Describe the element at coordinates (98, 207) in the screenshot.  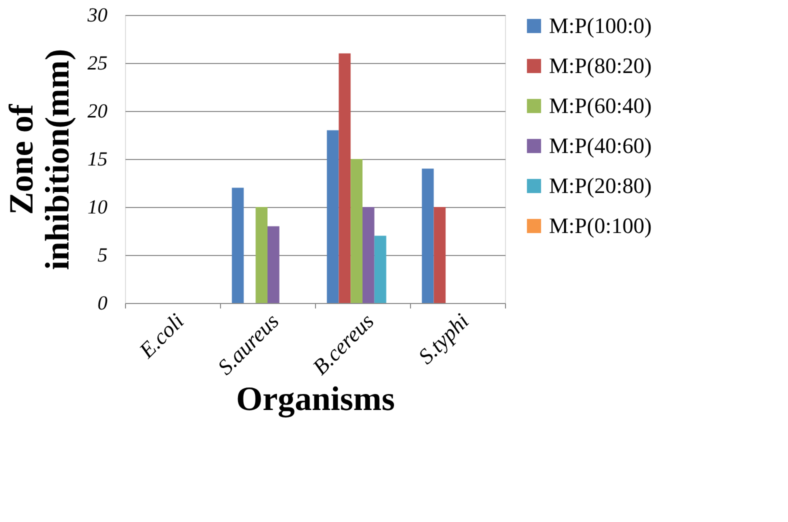
I see `y-tick-label: 10` at that location.